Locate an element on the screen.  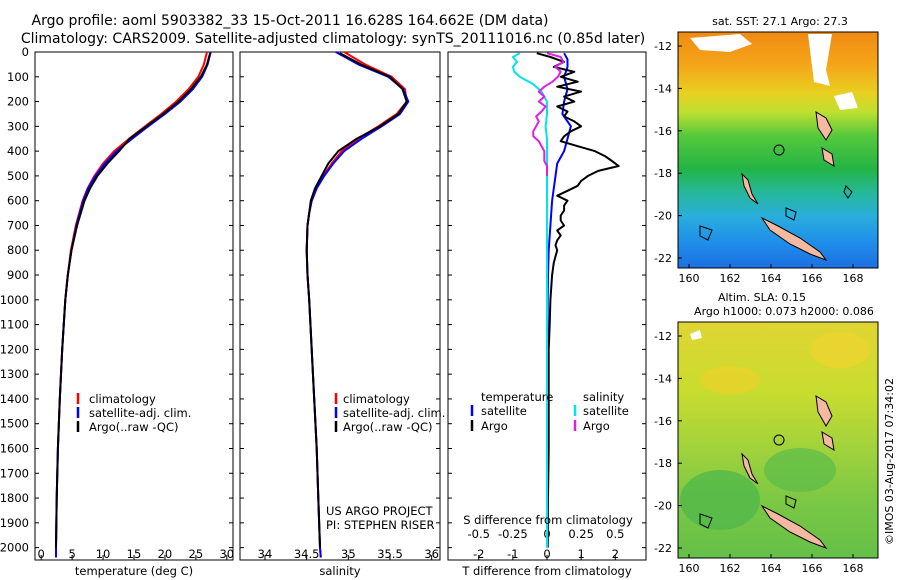
x-tick-label: 5 is located at coordinates (71, 554).